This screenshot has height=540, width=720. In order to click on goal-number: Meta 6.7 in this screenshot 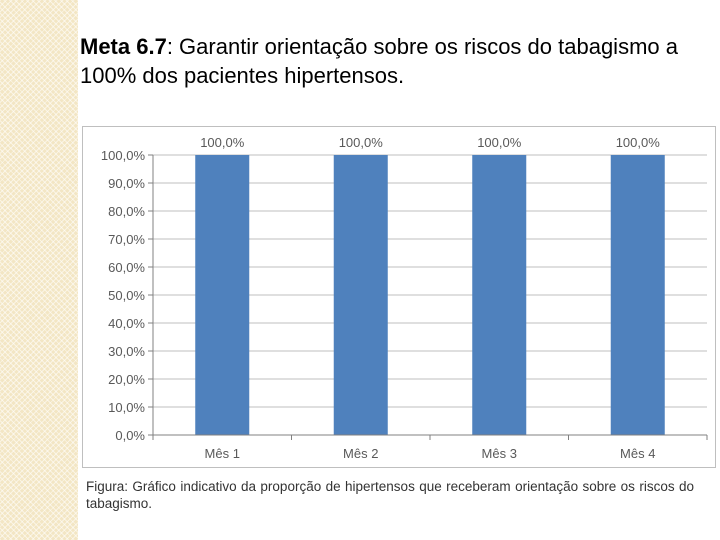, I will do `click(123, 46)`.